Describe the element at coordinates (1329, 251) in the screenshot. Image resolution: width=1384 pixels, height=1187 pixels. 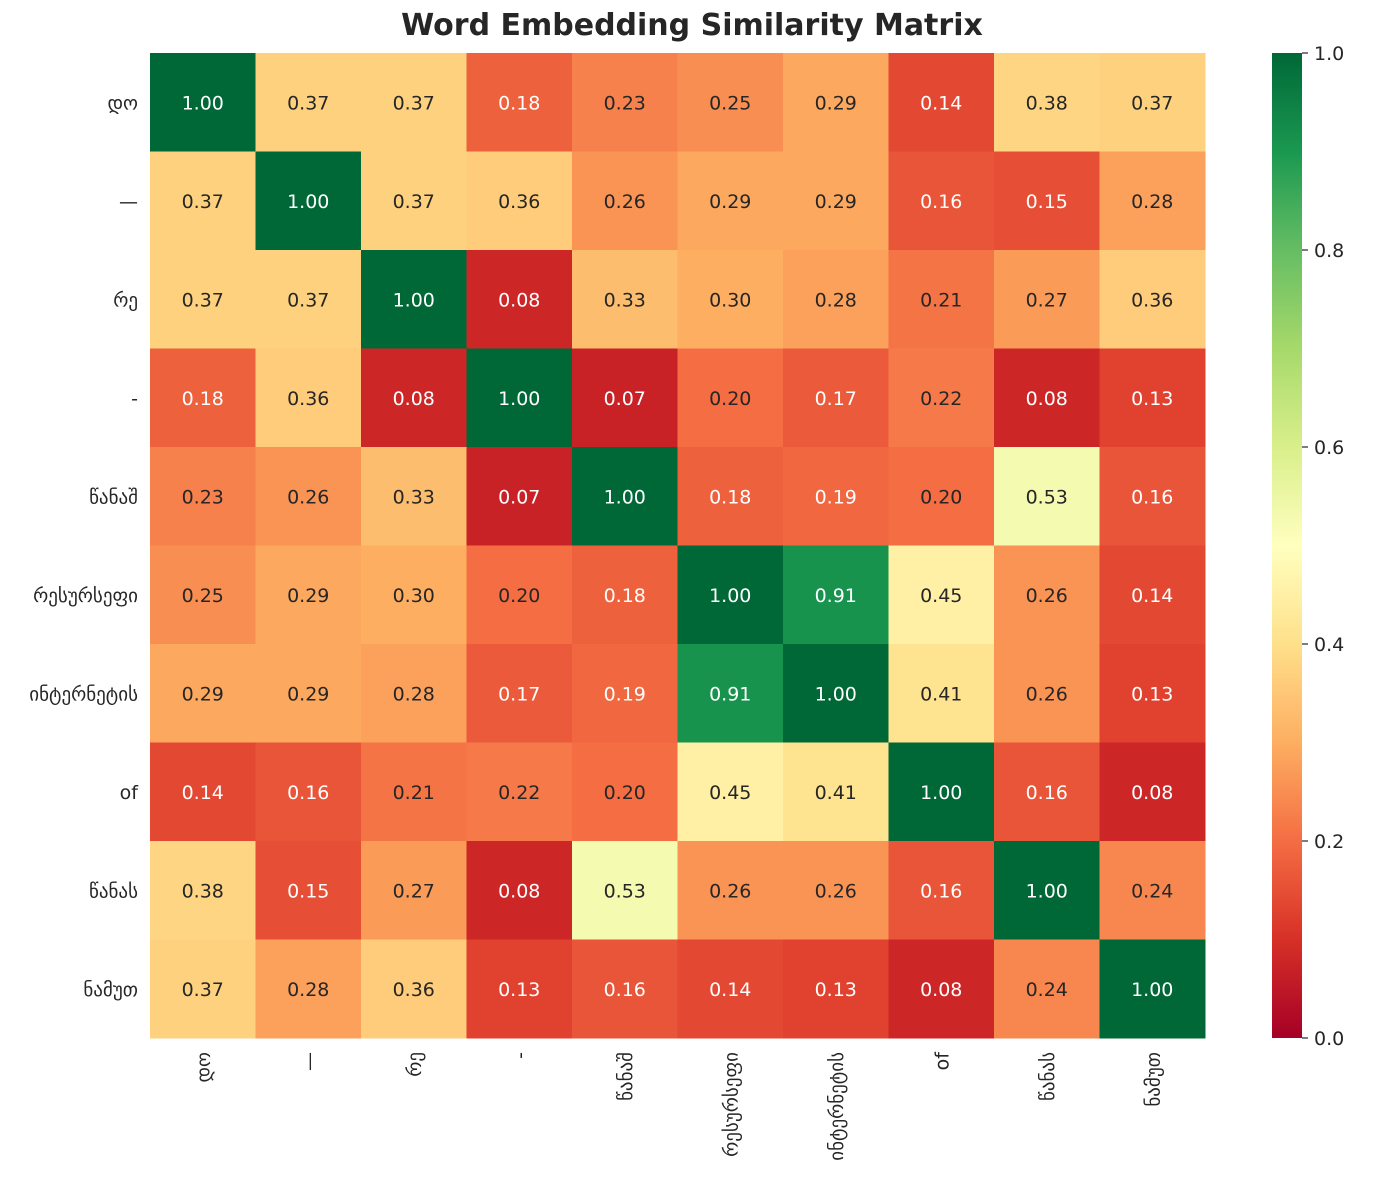
I see `colorbar-tick-label: 0.8` at that location.